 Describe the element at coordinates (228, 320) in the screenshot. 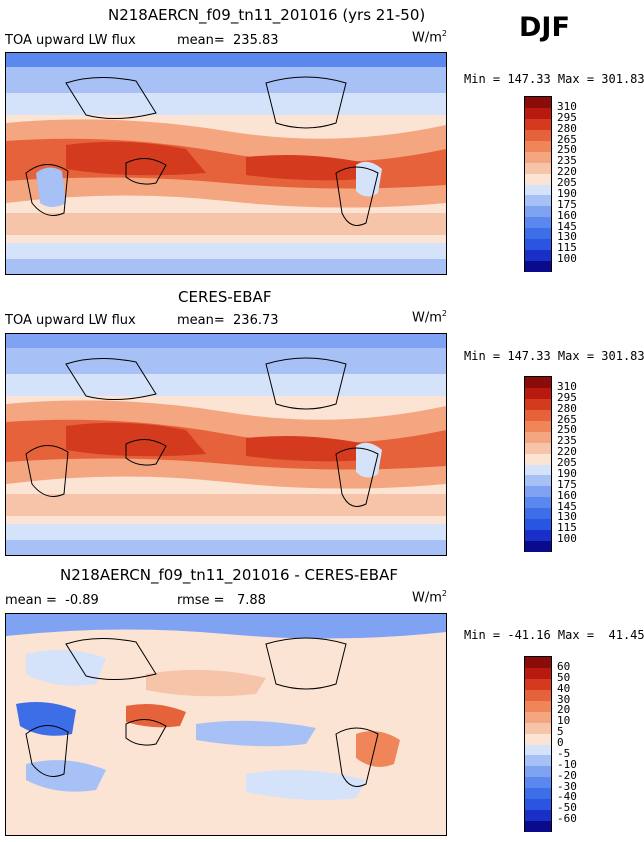

I see `panel-2-mean: mean= 236.73` at that location.